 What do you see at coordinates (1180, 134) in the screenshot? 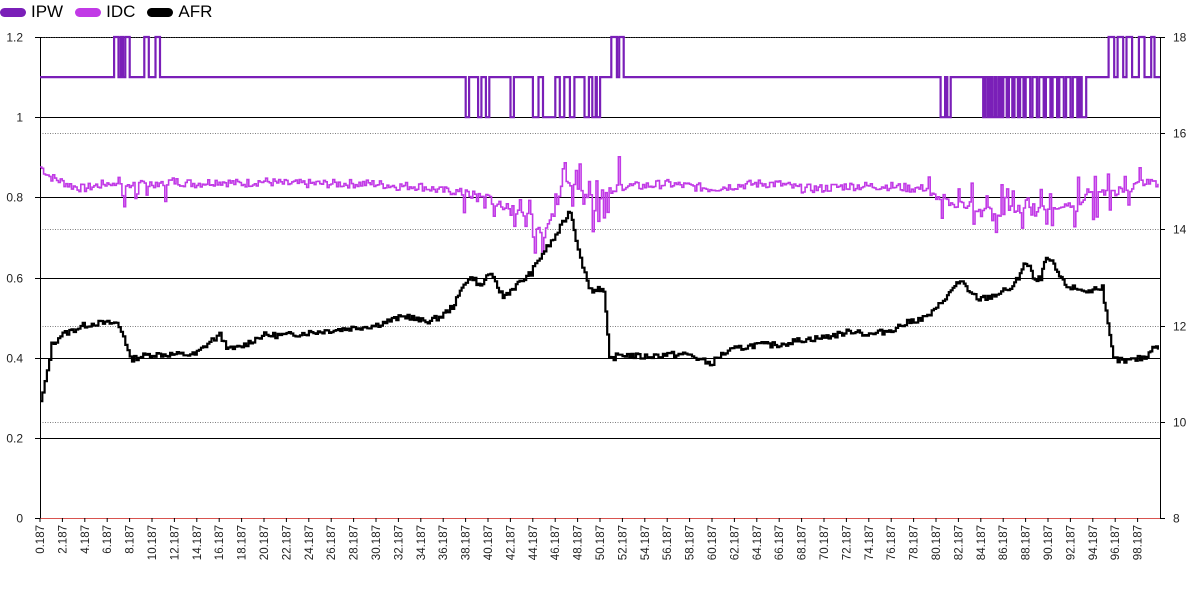
I see `right-tick-label: 16` at bounding box center [1180, 134].